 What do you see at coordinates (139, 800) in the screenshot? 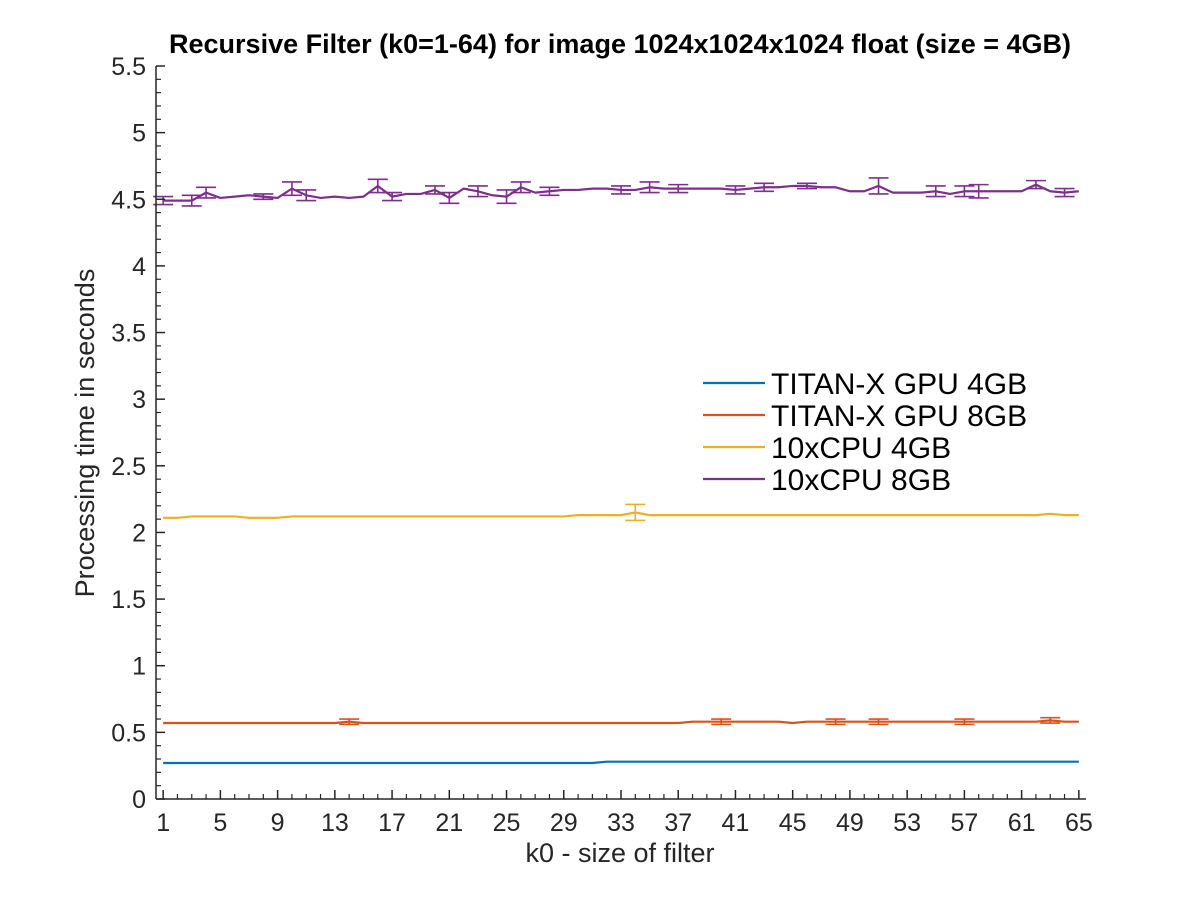
I see `y-tick-label: 0` at bounding box center [139, 800].